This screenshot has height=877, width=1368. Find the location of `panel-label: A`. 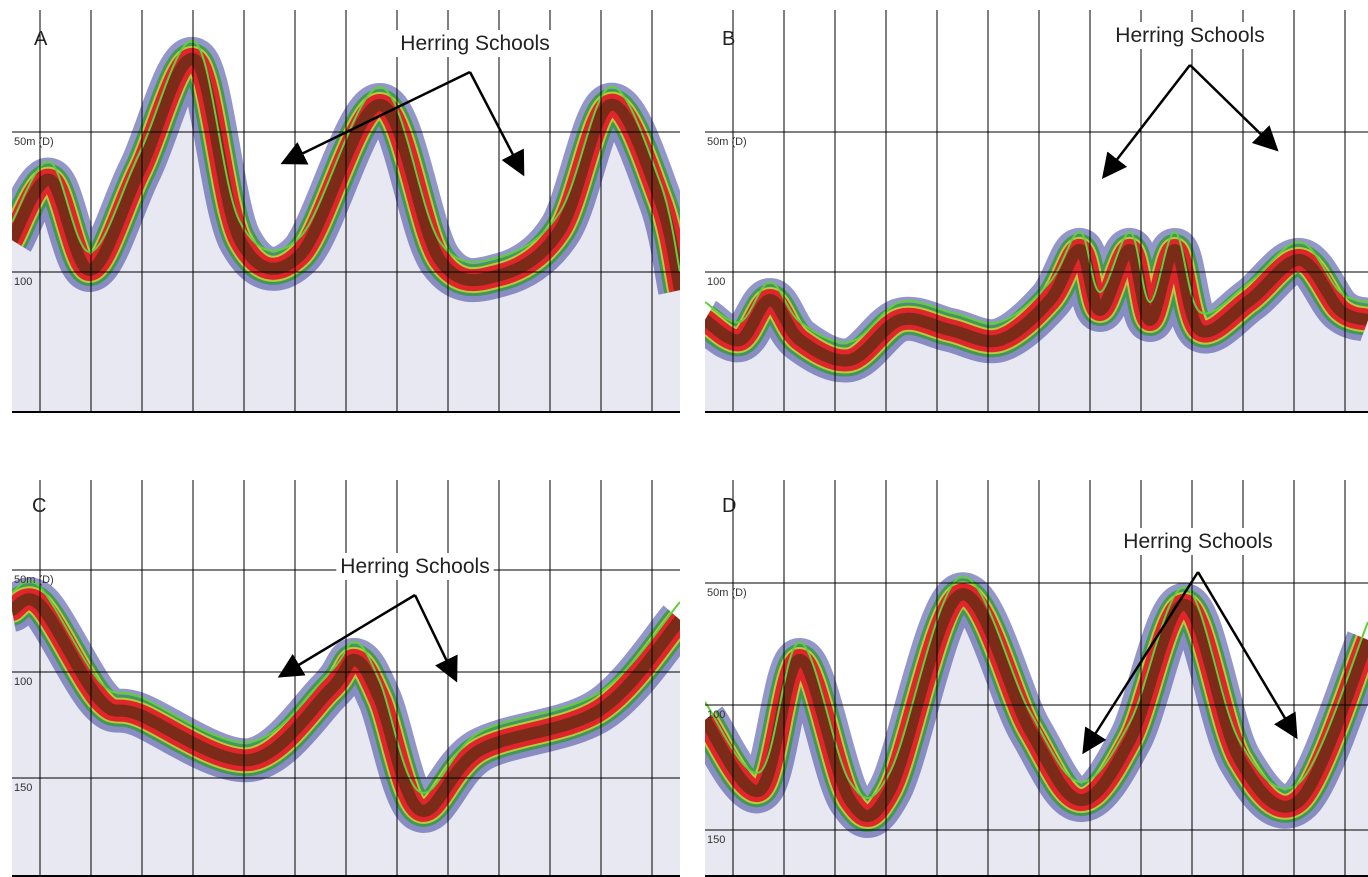

panel-label: A is located at coordinates (41, 39).